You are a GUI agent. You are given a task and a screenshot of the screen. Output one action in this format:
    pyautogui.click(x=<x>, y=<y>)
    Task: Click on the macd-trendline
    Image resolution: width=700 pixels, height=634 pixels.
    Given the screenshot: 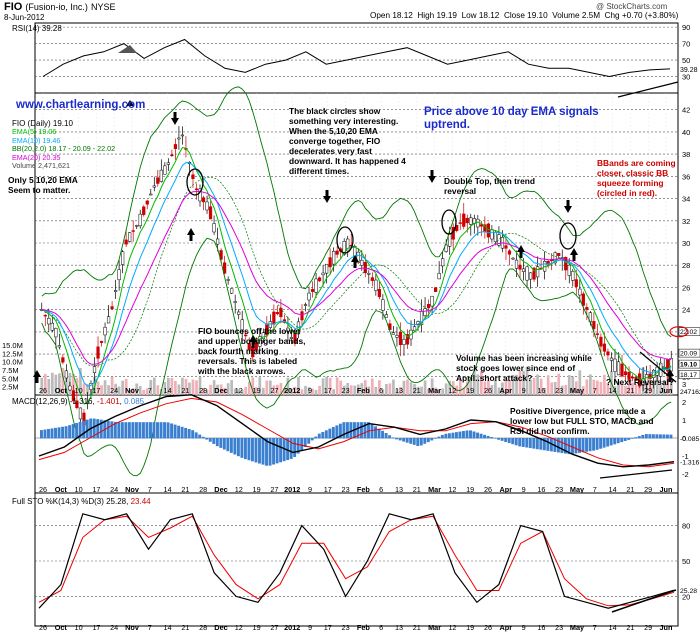 What is the action you would take?
    pyautogui.click(x=636, y=474)
    